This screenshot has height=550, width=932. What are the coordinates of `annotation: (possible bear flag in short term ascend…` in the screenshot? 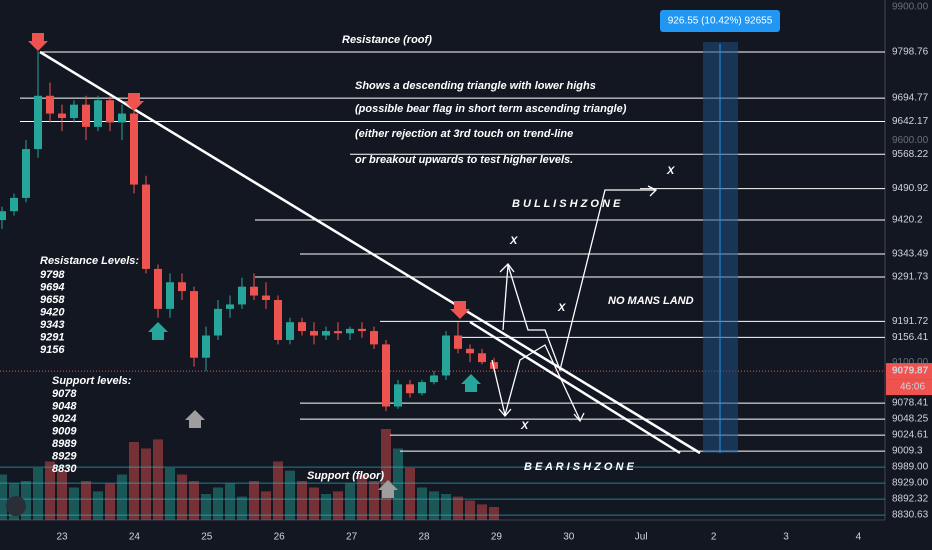 It's located at (491, 109).